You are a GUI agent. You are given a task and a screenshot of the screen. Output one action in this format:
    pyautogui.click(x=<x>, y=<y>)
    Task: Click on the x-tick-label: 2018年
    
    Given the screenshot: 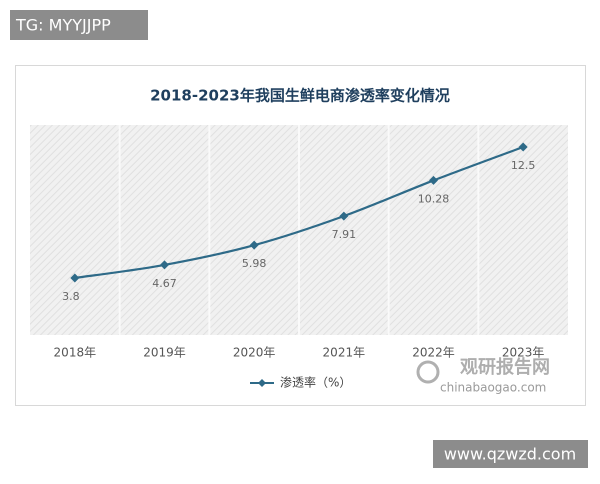 What is the action you would take?
    pyautogui.click(x=75, y=353)
    